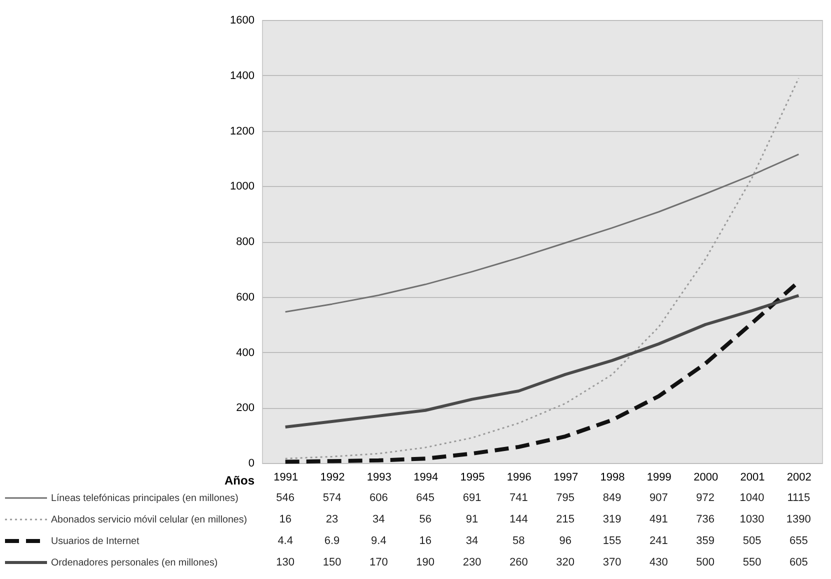  I want to click on y-tick-label: 0, so click(251, 464).